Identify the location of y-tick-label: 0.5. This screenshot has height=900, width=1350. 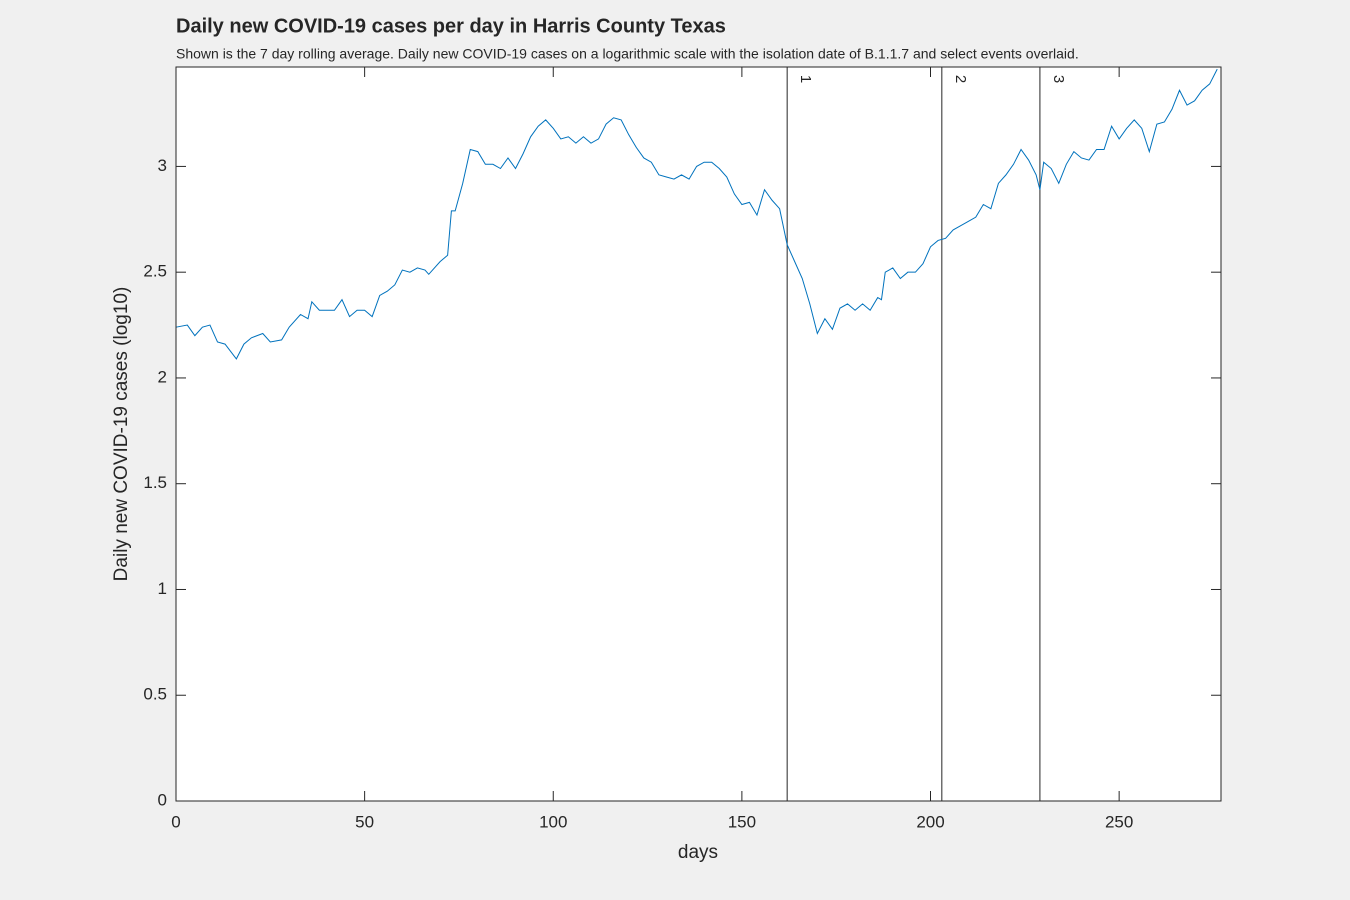
(155, 694).